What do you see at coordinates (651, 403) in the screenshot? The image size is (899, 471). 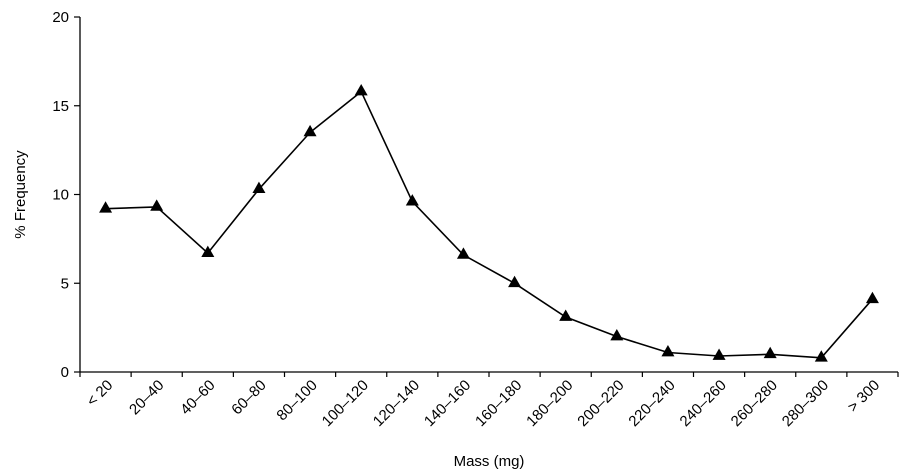 I see `x-tick-label: 220–240` at bounding box center [651, 403].